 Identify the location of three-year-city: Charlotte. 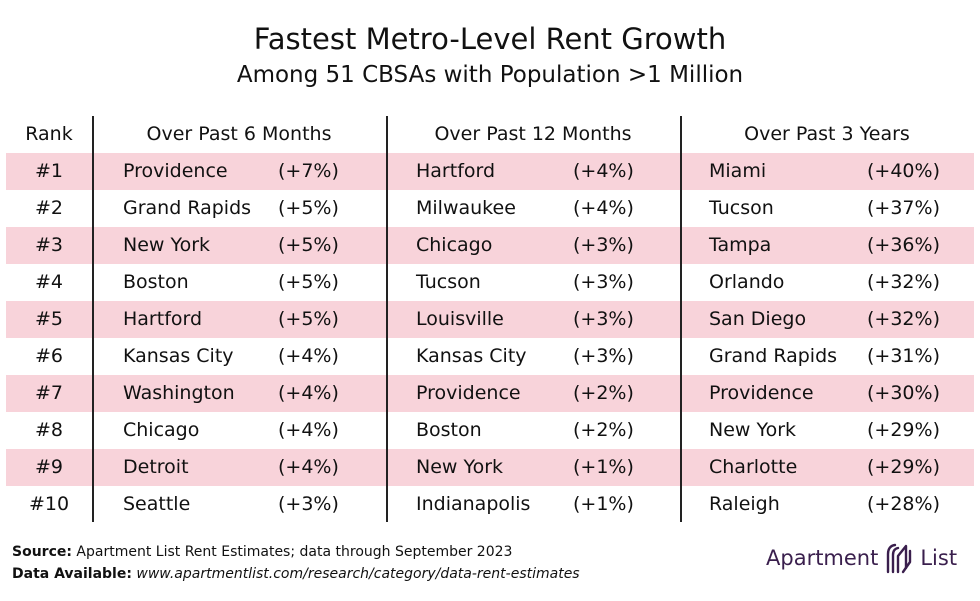
(753, 467).